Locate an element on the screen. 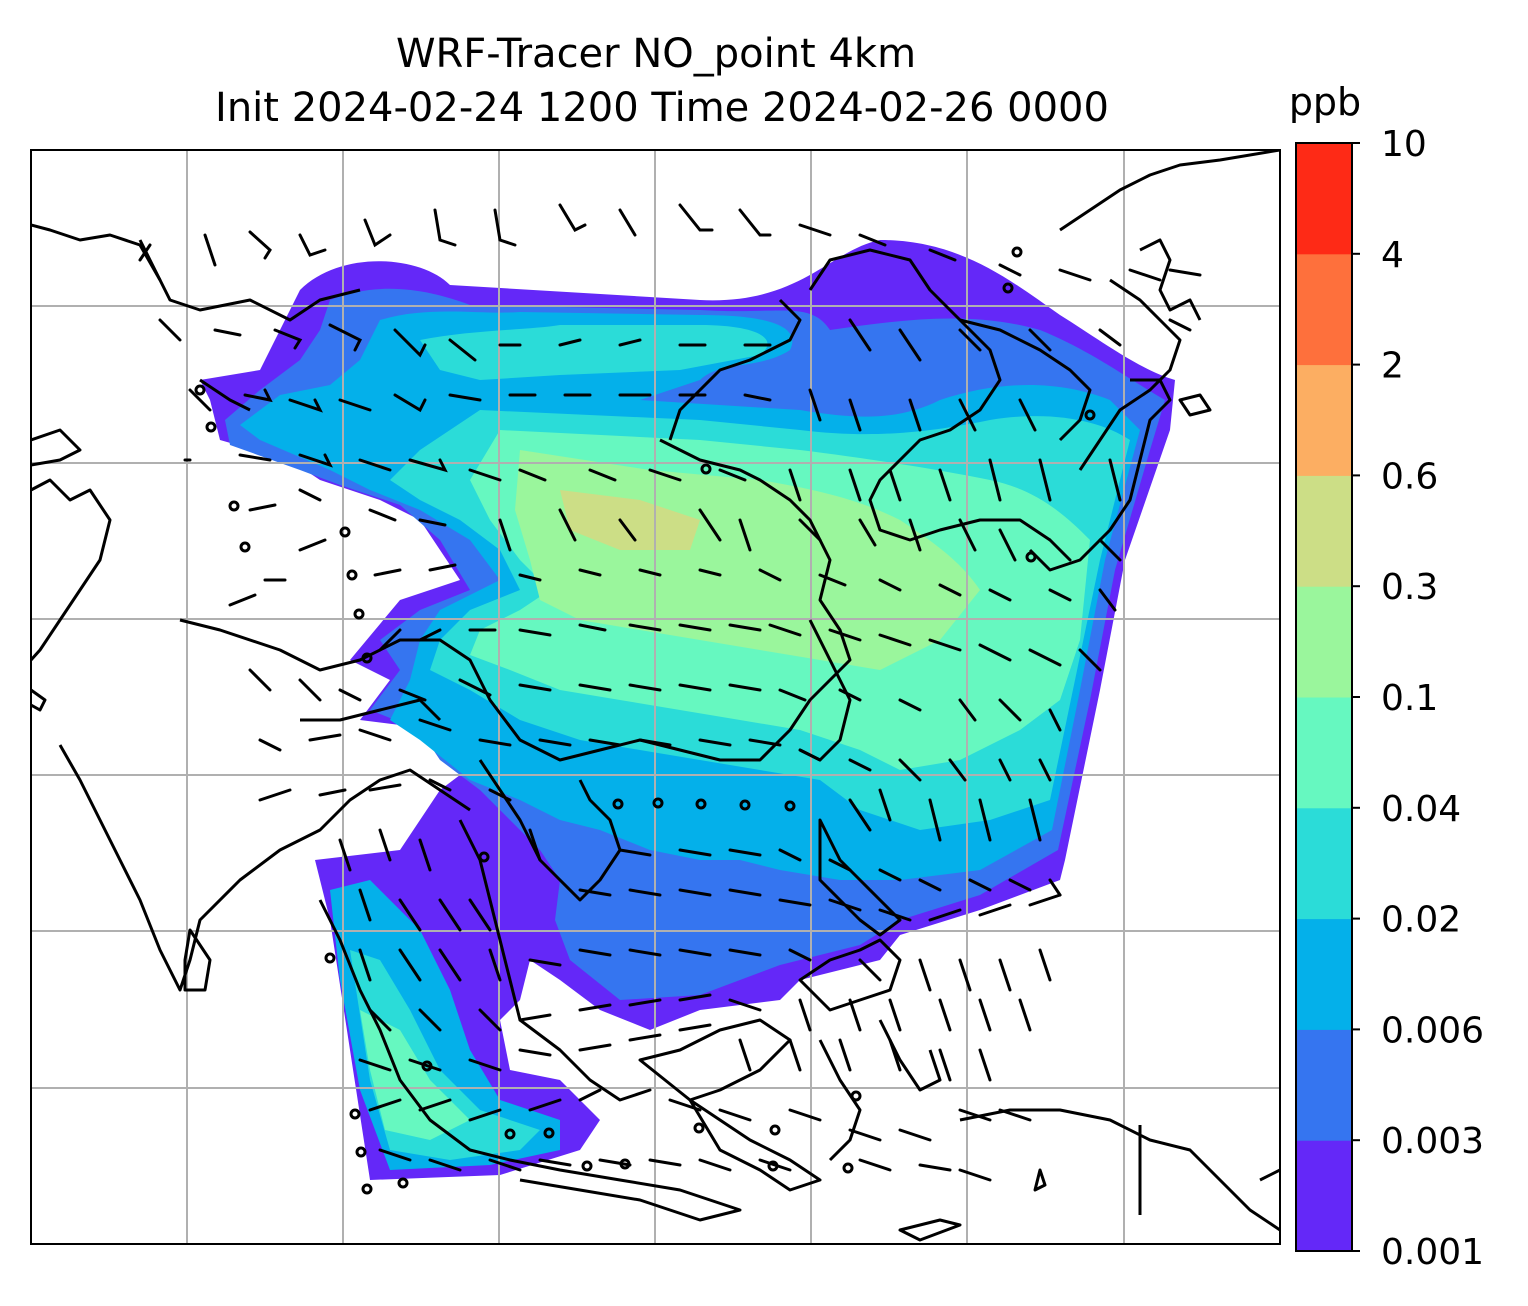 Image resolution: width=1528 pixels, height=1306 pixels. colorbar-ticks: 0.001 0.003 0.006 0.02 0.04 0.1 0.3 0.6 2 4 10 is located at coordinates (1418, 698).